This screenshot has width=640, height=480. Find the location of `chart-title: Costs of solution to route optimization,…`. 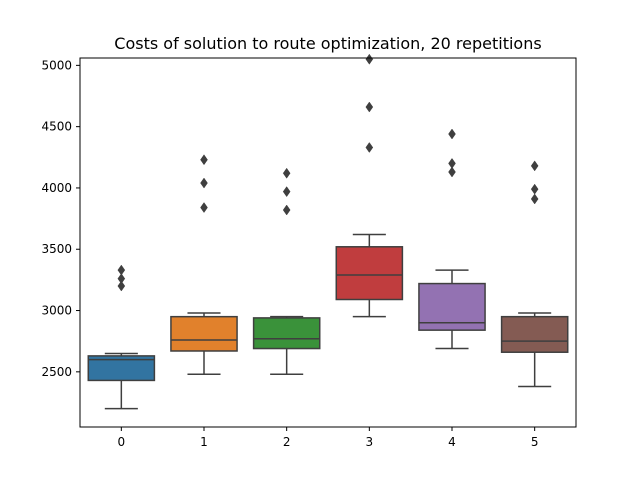

chart-title: Costs of solution to route optimization,… is located at coordinates (327, 43).